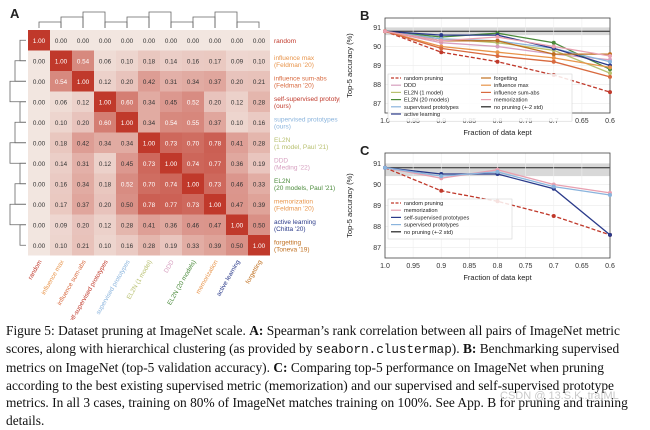 This screenshot has width=650, height=430. Describe the element at coordinates (511, 86) in the screenshot. I see `legend-label: influence max` at that location.